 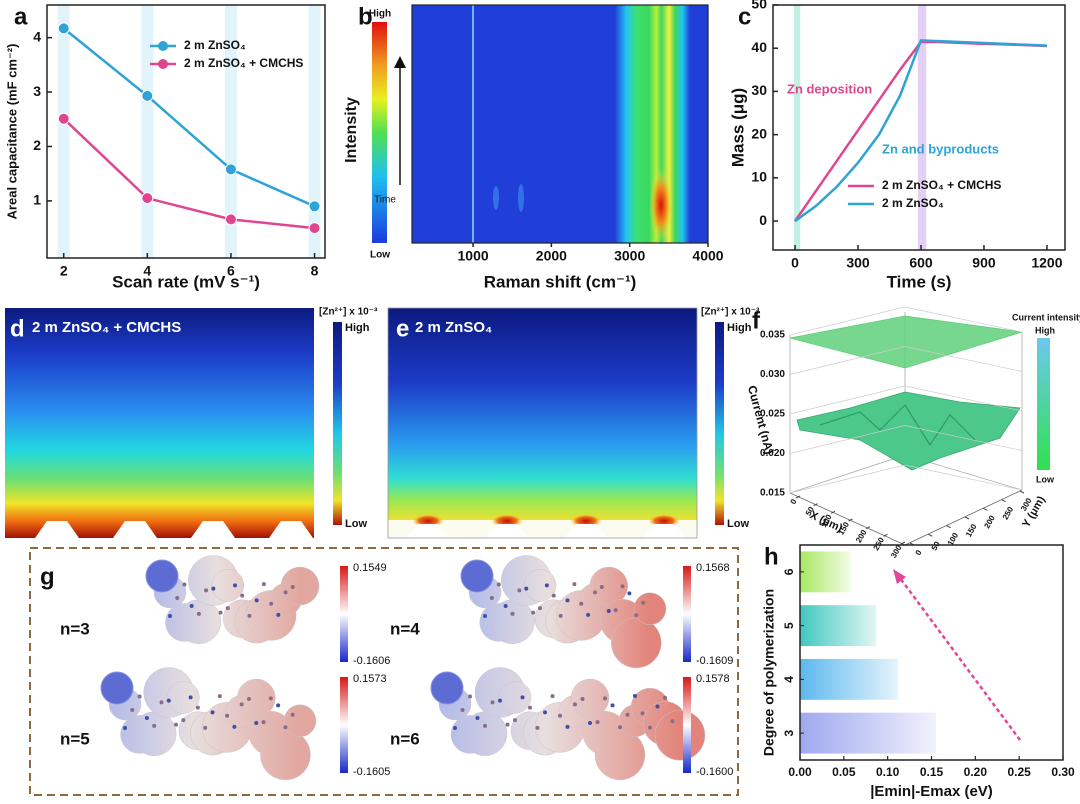 What do you see at coordinates (759, 6) in the screenshot?
I see `y-tick-label: 50` at bounding box center [759, 6].